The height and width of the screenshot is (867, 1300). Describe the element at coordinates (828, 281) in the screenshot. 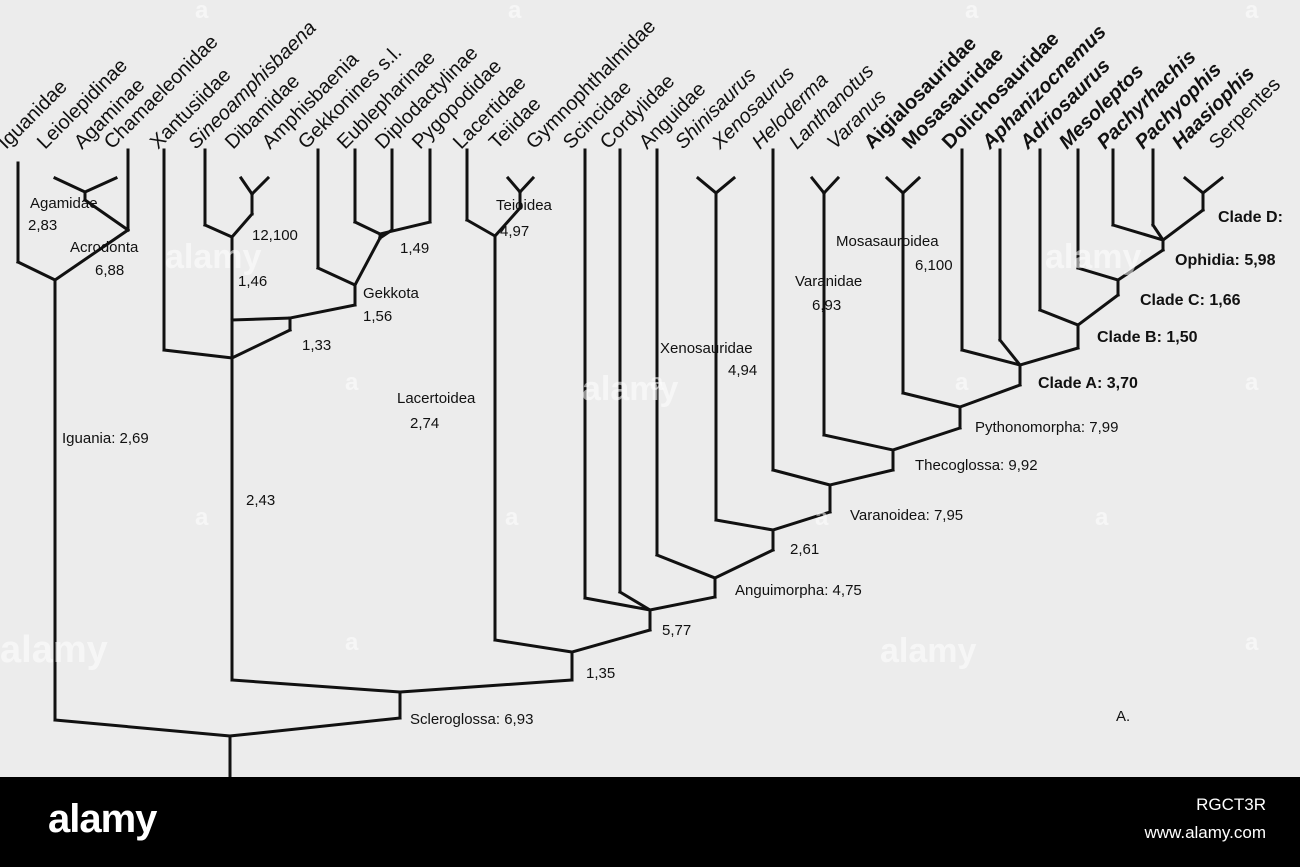

I see `node-label: Varanidae` at that location.